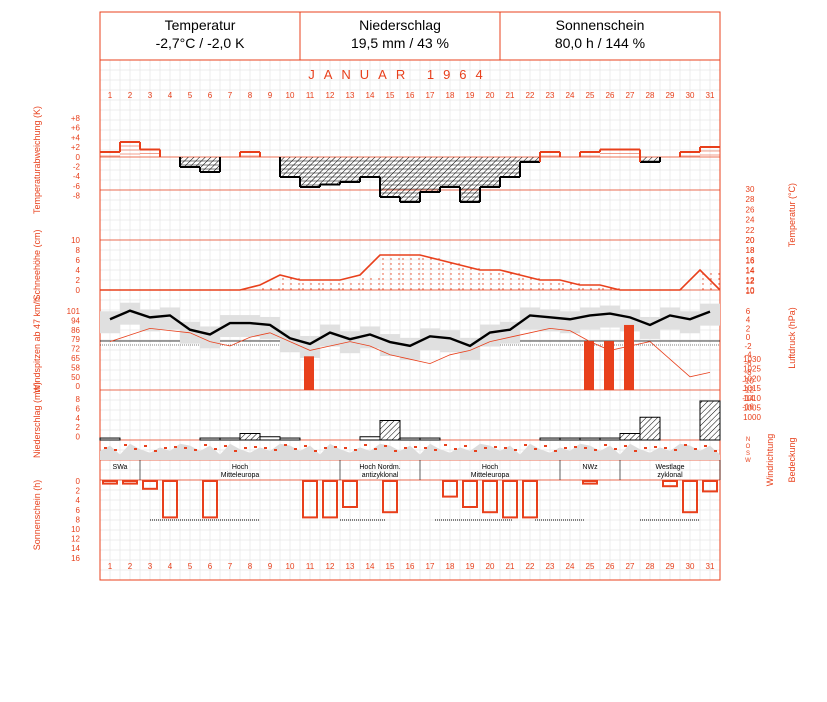  I want to click on wind-tick-label: 94, so click(75, 320).